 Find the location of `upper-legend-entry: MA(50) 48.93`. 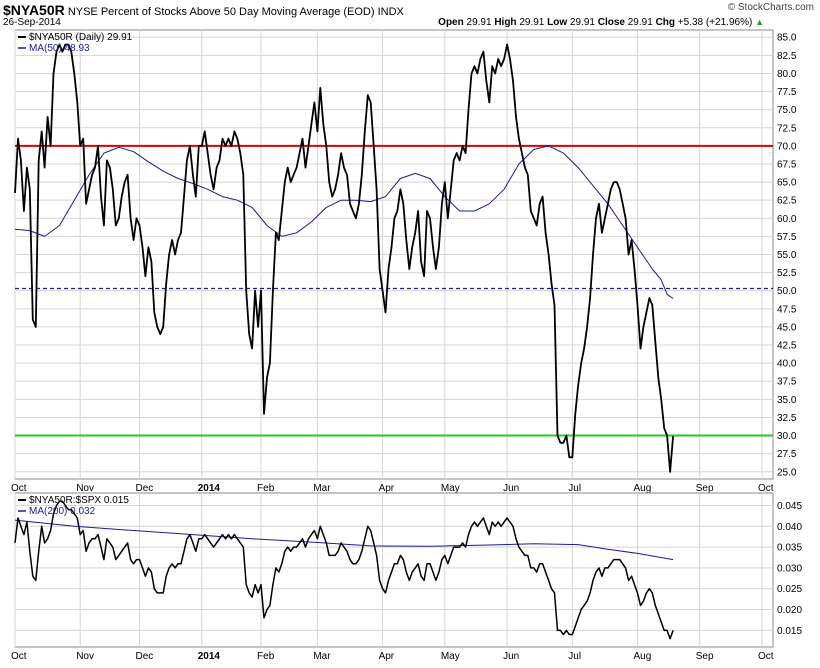

upper-legend-entry: MA(50) 48.93 is located at coordinates (59, 48).